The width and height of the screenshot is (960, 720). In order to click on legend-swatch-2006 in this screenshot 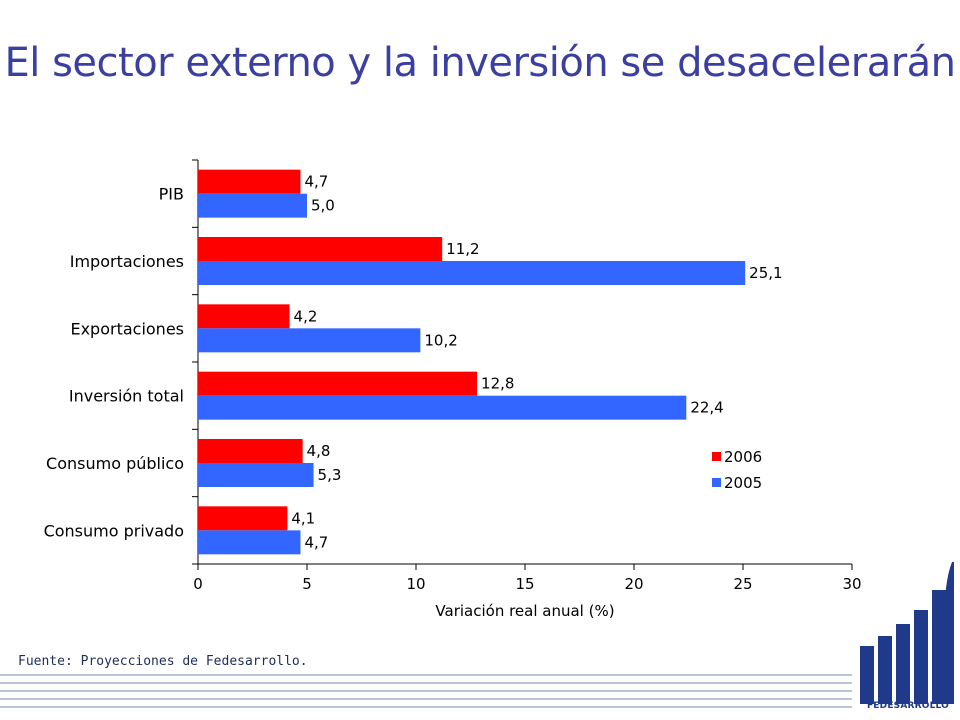, I will do `click(716, 456)`.